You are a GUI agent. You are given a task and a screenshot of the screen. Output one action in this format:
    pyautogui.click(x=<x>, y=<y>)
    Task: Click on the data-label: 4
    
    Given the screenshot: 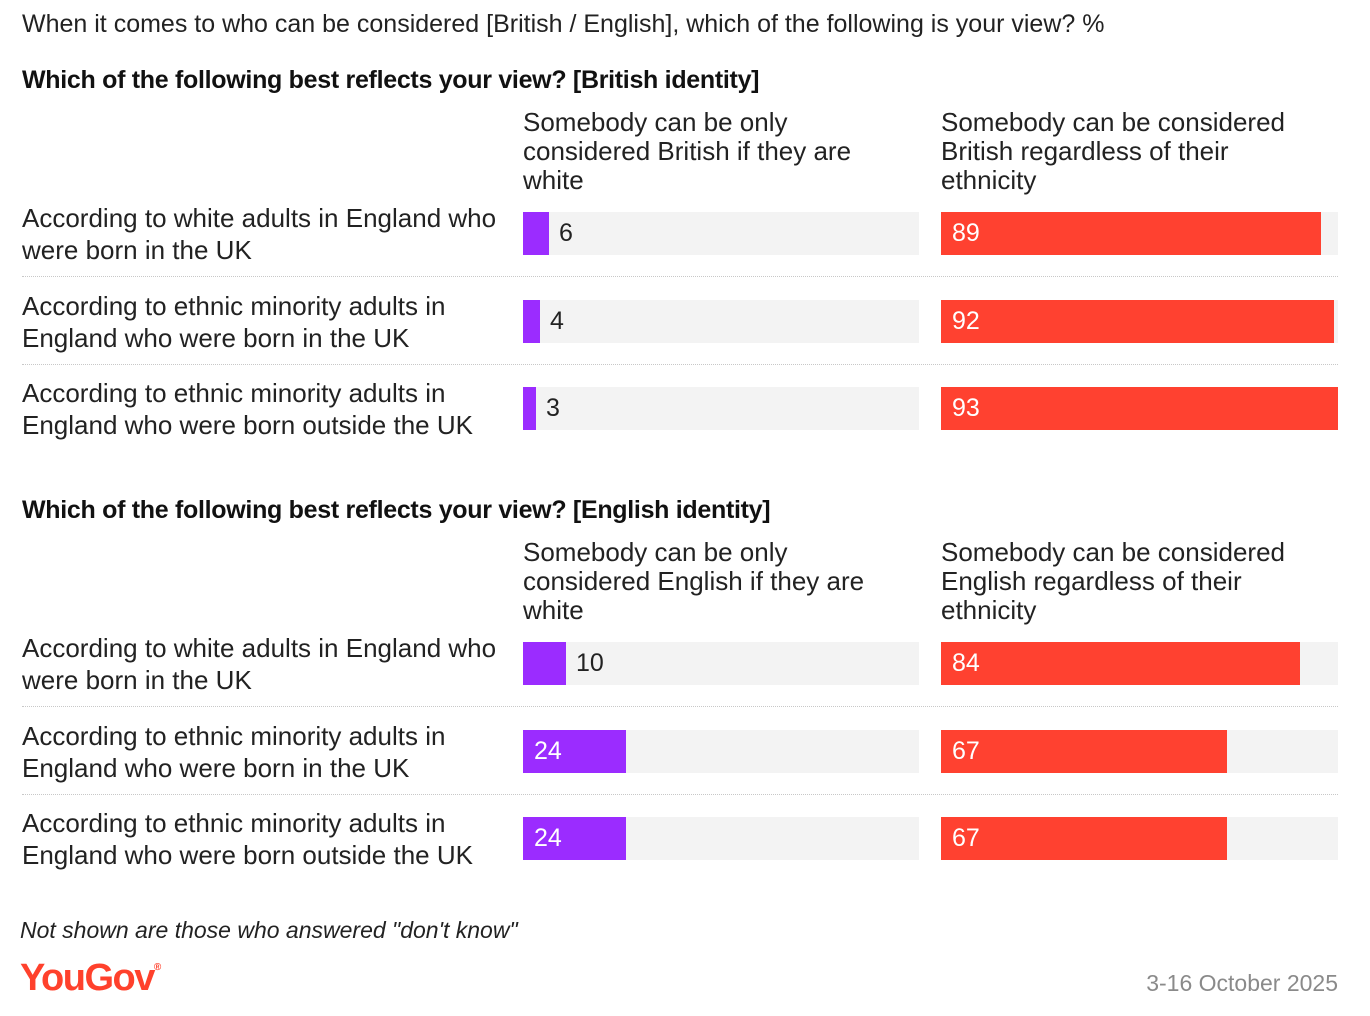 What is the action you would take?
    pyautogui.click(x=557, y=321)
    